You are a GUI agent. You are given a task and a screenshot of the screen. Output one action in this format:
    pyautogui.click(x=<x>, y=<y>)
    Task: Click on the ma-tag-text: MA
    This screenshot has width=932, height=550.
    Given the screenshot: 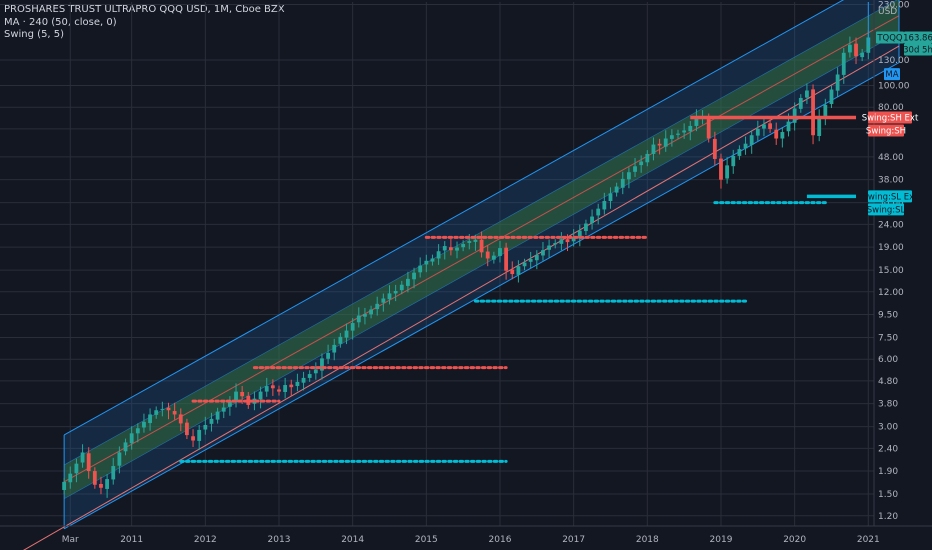 What is the action you would take?
    pyautogui.click(x=891, y=75)
    